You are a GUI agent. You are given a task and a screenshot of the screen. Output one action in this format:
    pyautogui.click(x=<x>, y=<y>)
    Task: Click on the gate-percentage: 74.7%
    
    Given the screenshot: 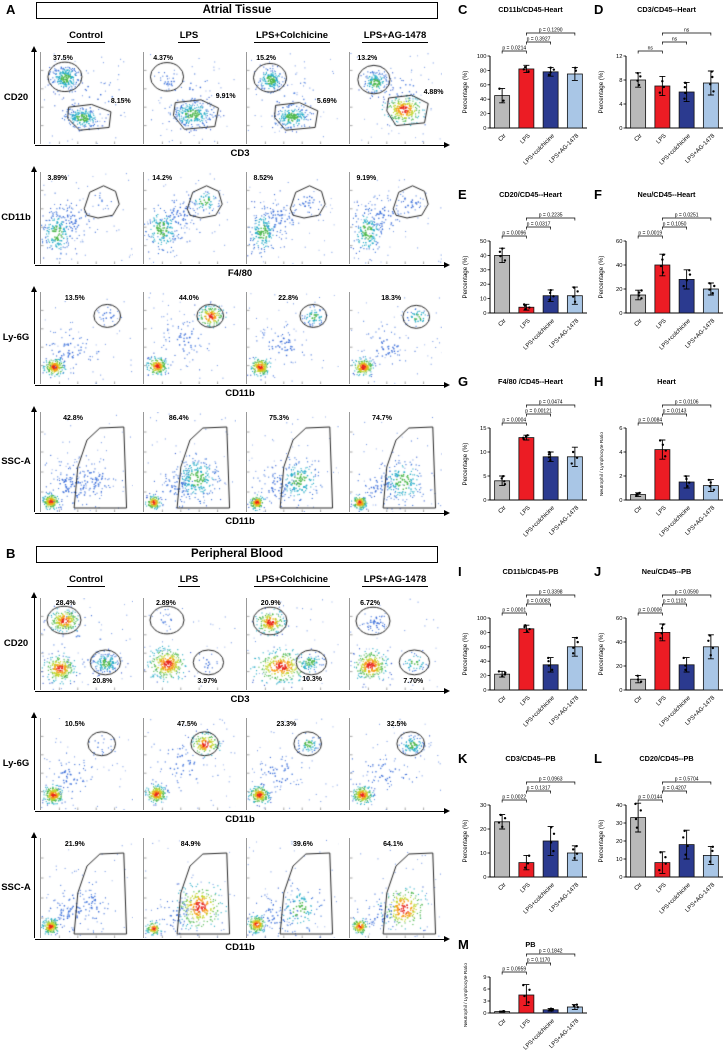 What is the action you would take?
    pyautogui.click(x=382, y=418)
    